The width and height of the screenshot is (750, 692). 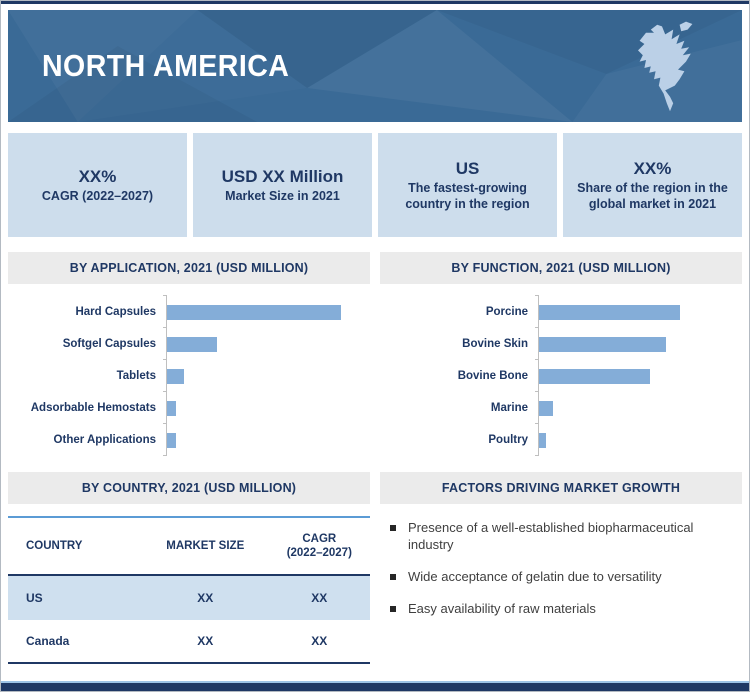 What do you see at coordinates (375, 686) in the screenshot?
I see `bottom-accent-bar` at bounding box center [375, 686].